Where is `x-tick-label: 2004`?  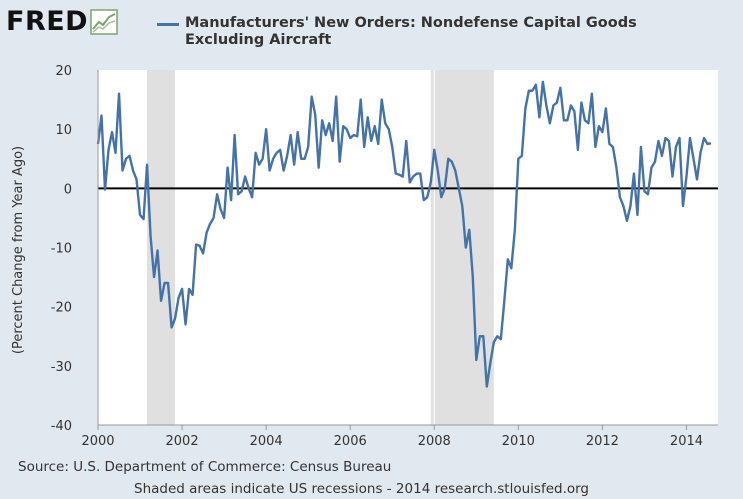 x-tick-label: 2004 is located at coordinates (266, 441).